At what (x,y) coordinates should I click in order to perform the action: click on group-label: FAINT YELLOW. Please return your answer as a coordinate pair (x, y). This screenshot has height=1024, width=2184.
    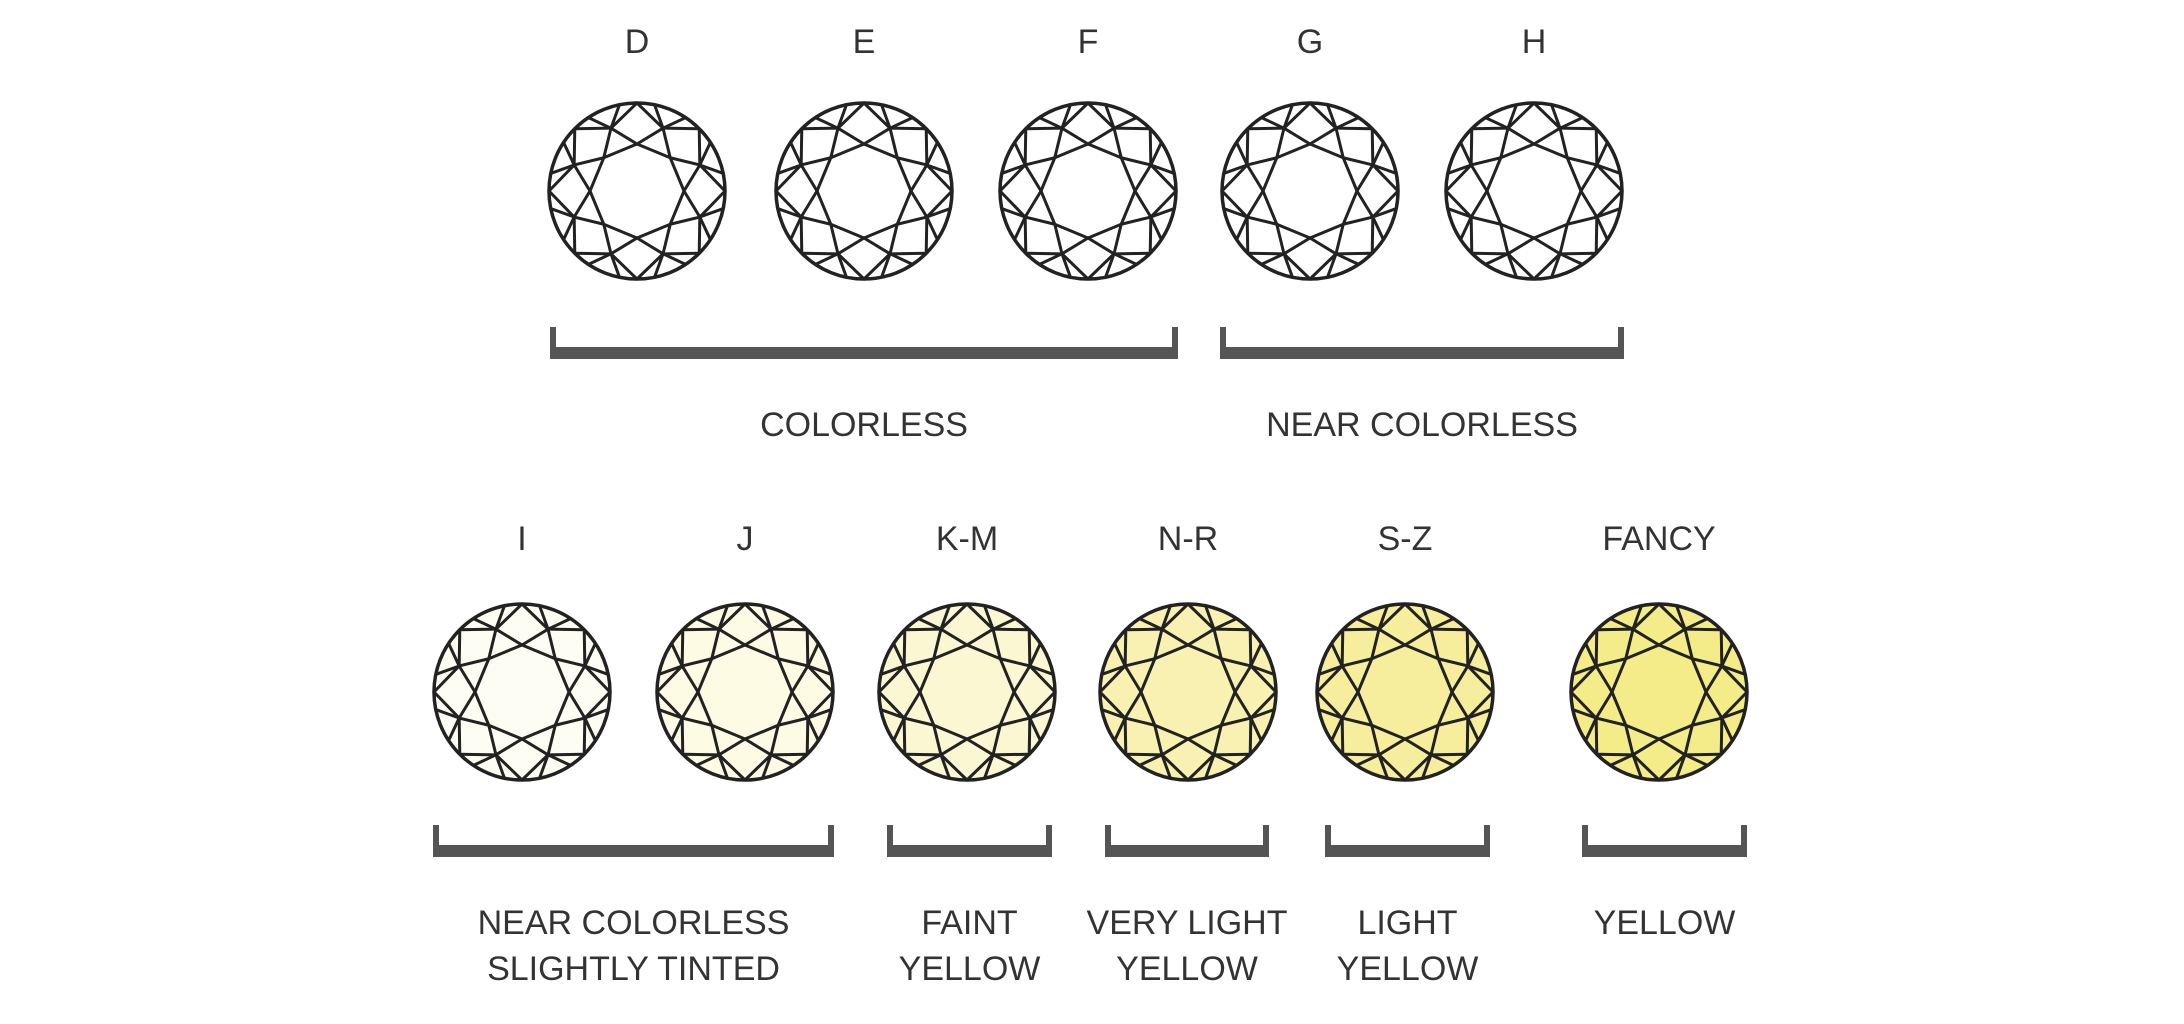
    Looking at the image, I should click on (970, 946).